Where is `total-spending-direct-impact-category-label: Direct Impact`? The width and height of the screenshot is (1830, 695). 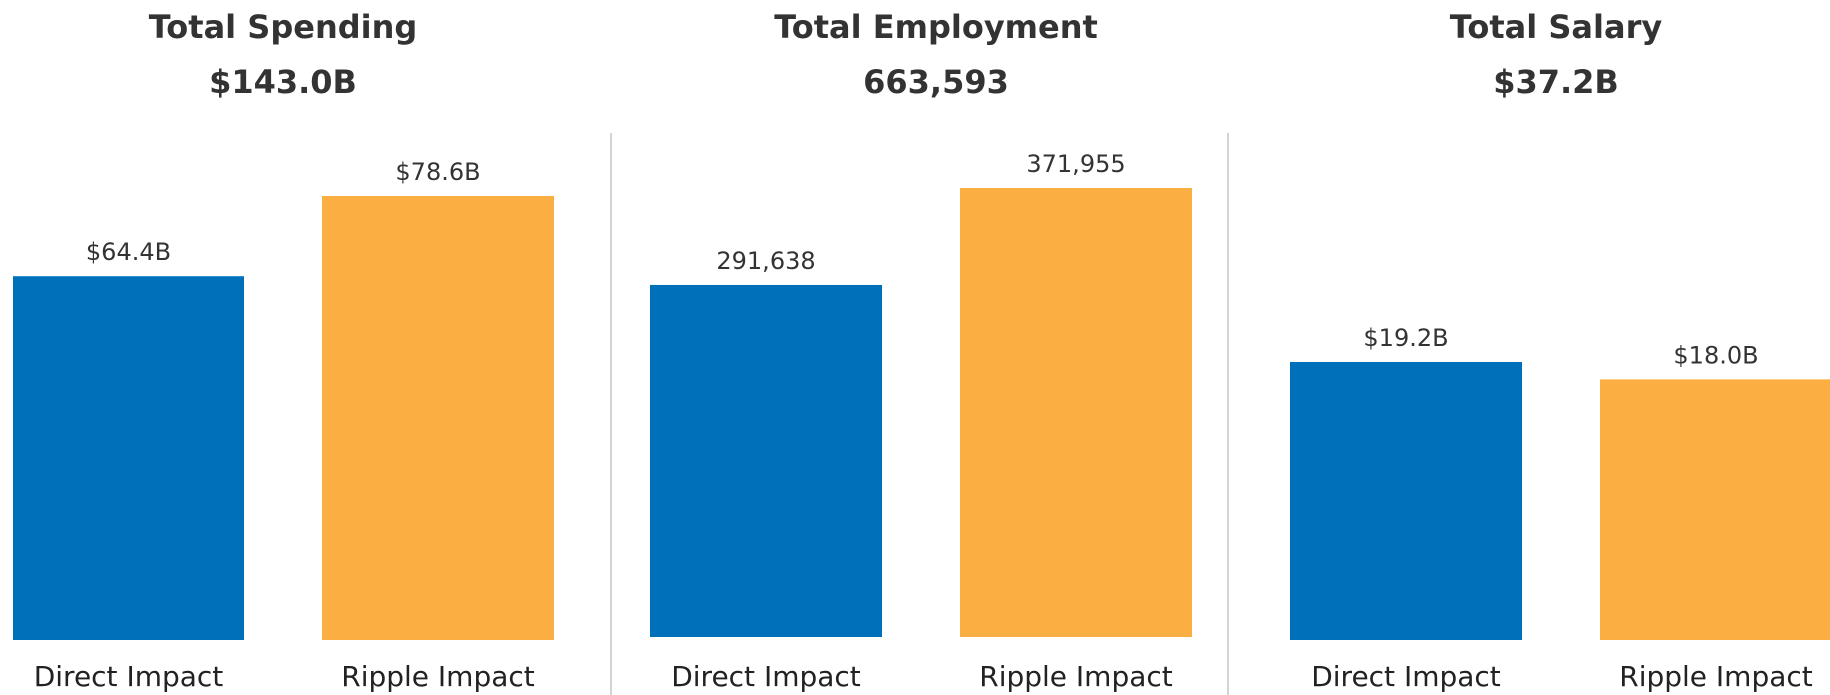 total-spending-direct-impact-category-label: Direct Impact is located at coordinates (129, 676).